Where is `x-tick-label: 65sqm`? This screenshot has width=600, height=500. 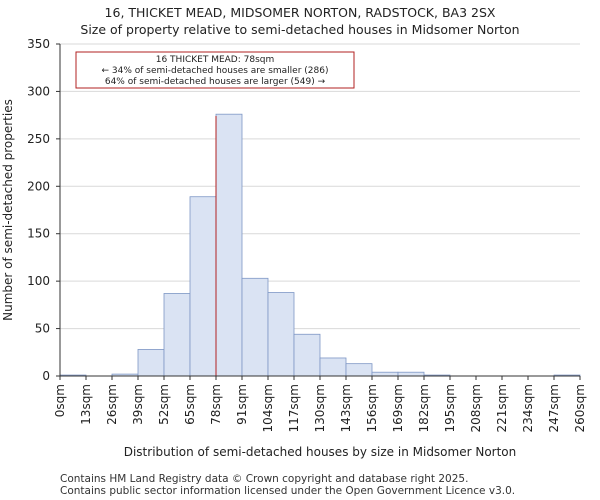
x-tick-label: 65sqm is located at coordinates (190, 404).